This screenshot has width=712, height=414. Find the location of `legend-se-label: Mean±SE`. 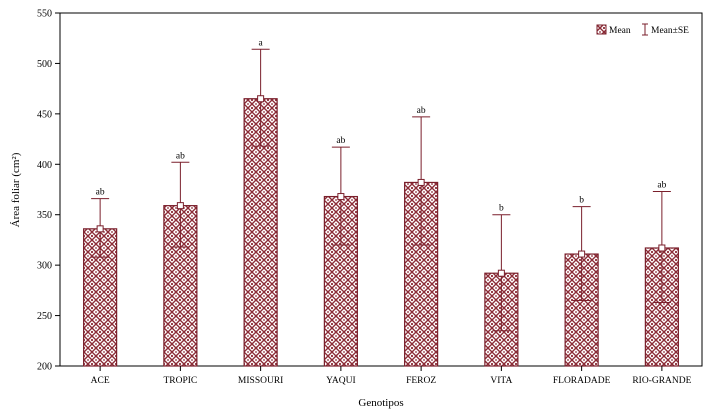

legend-se-label: Mean±SE is located at coordinates (670, 31).